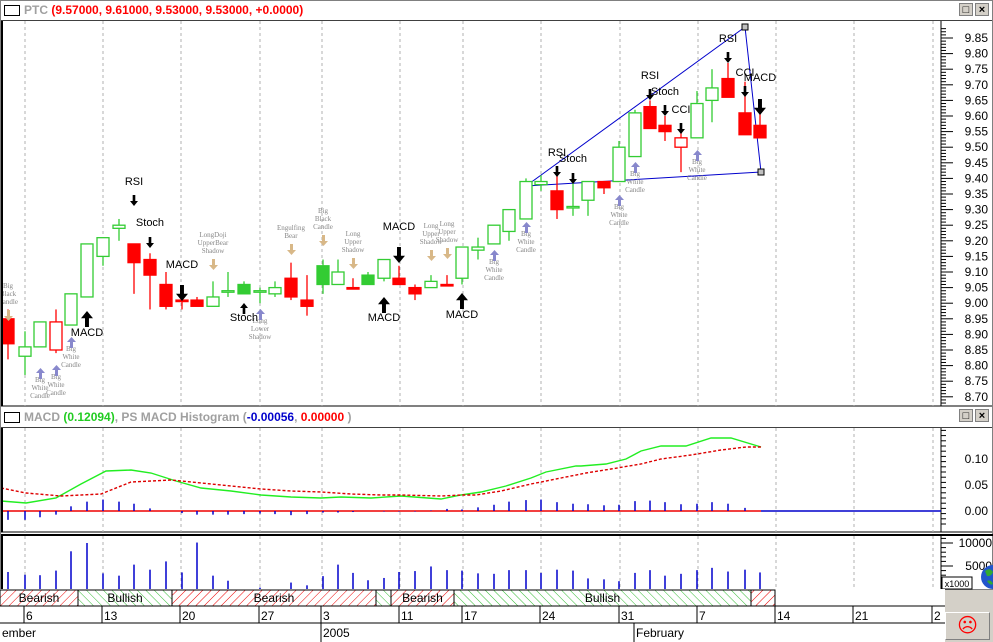 Image resolution: width=993 pixels, height=642 pixels. What do you see at coordinates (2, 214) in the screenshot?
I see `left-edge` at bounding box center [2, 214].